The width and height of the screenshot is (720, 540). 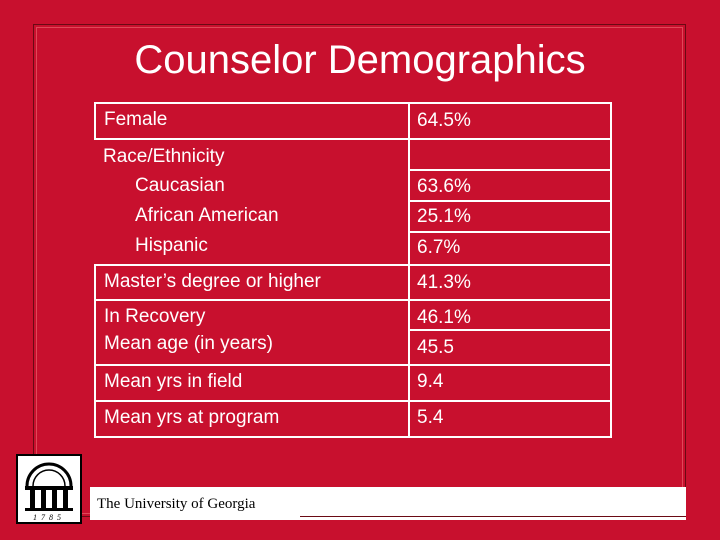 What do you see at coordinates (353, 155) in the screenshot?
I see `table-row: Race/Ethnicity` at bounding box center [353, 155].